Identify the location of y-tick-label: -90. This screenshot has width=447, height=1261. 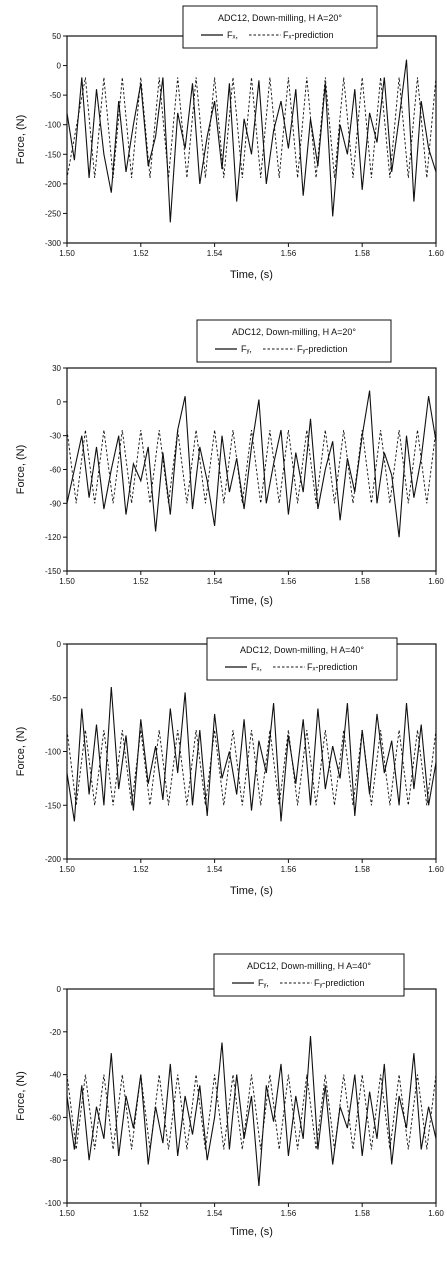
(55, 503).